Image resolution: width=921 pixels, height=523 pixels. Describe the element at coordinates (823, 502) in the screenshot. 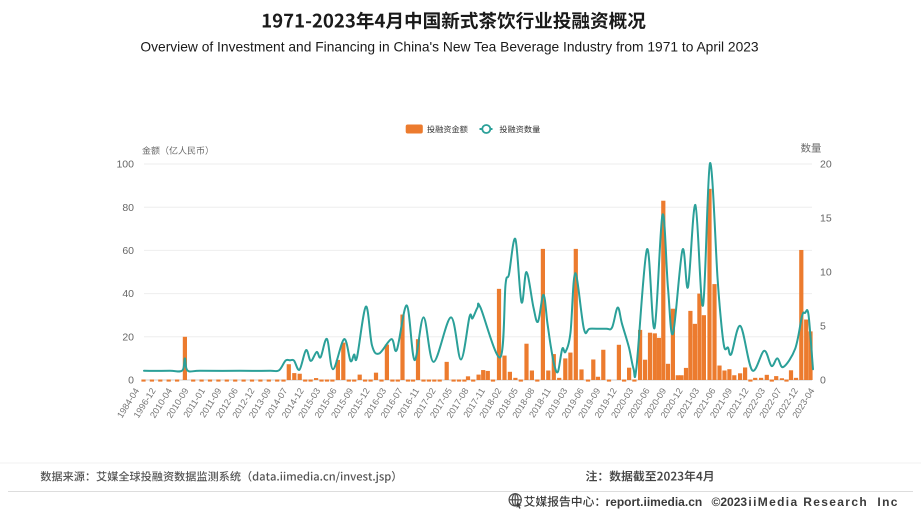

I see `svg-text: iiMedia Research Inc` at that location.